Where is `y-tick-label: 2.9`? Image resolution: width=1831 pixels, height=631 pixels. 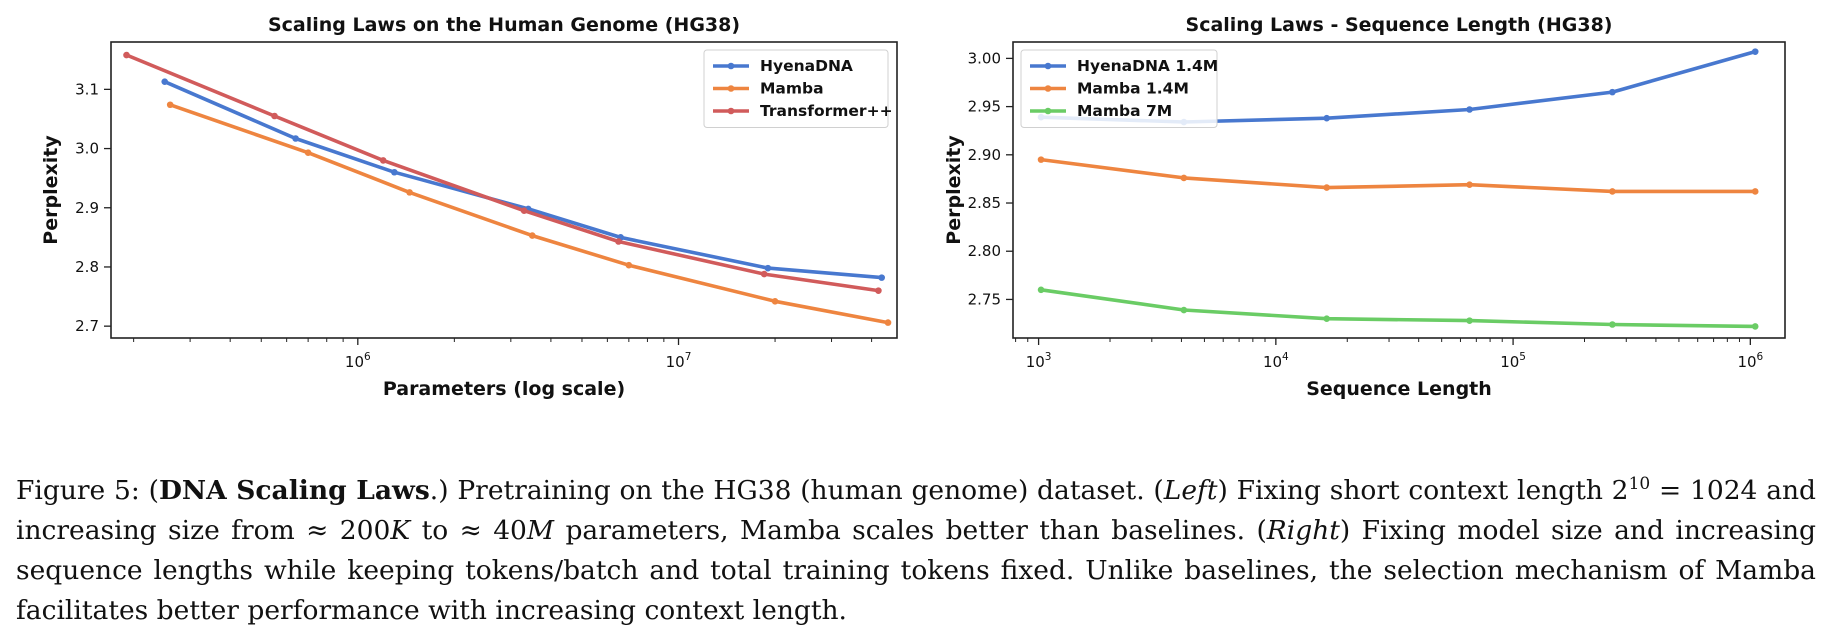 y-tick-label: 2.9 is located at coordinates (87, 208).